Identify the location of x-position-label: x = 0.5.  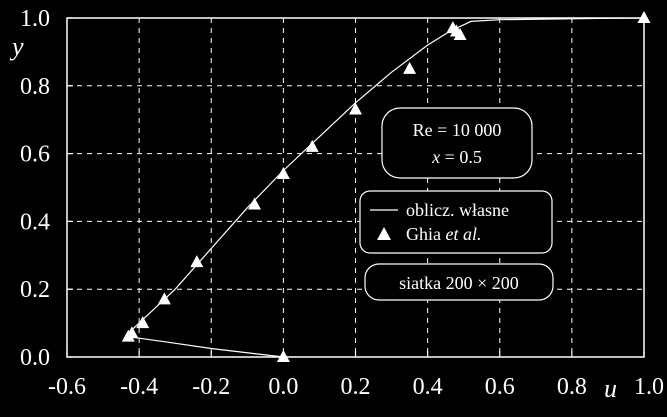
(456, 157).